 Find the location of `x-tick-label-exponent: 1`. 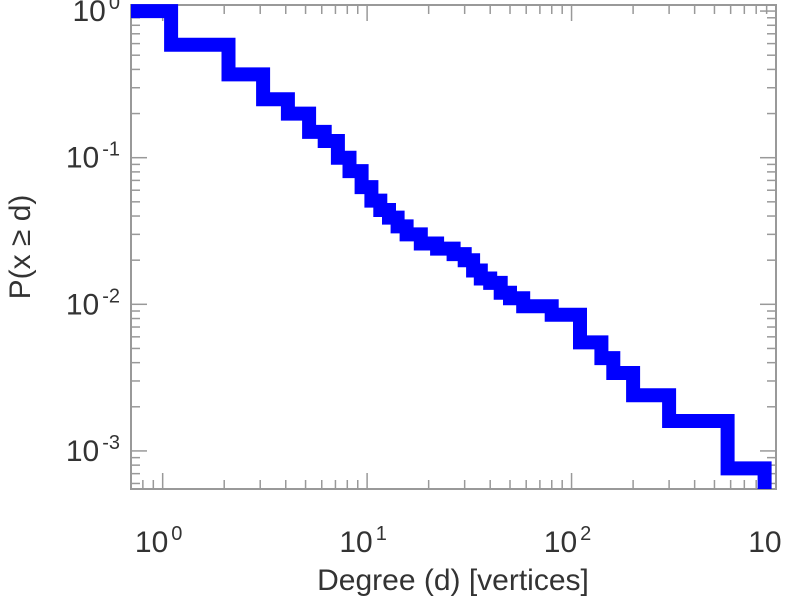

x-tick-label-exponent: 1 is located at coordinates (381, 534).